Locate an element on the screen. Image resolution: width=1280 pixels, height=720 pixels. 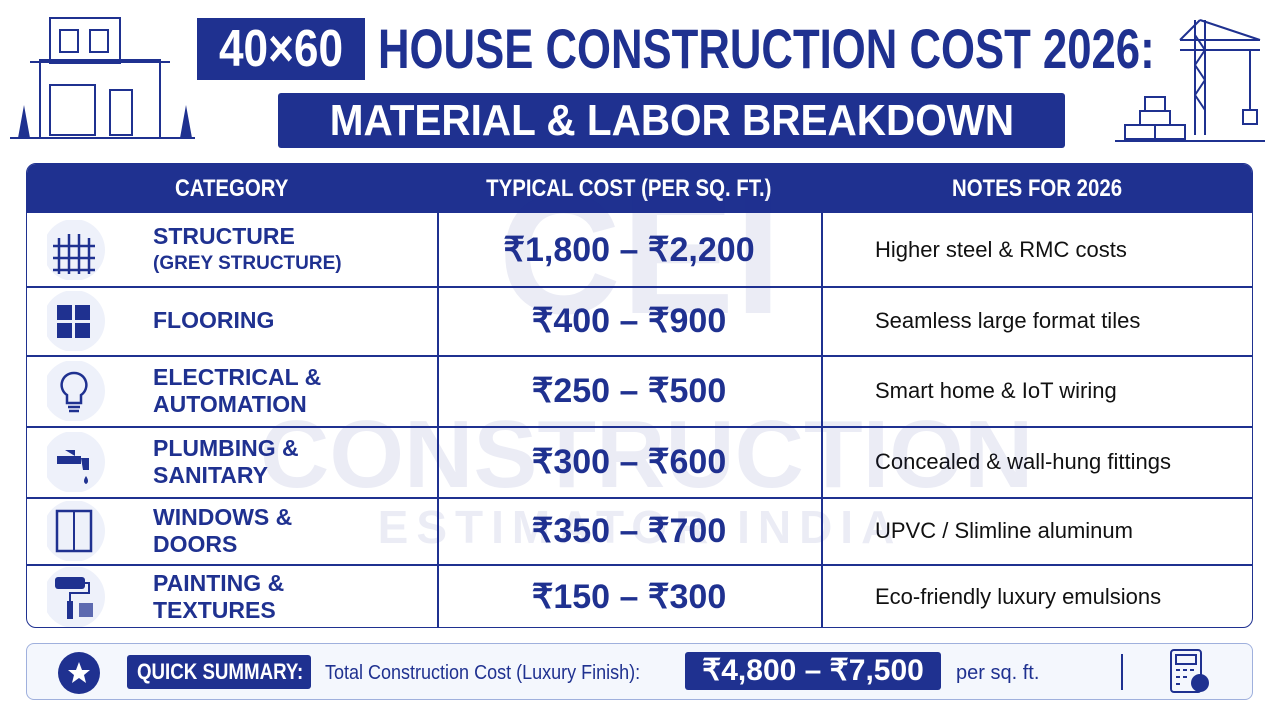
note: Higher steel & RMC costs is located at coordinates (1001, 249).